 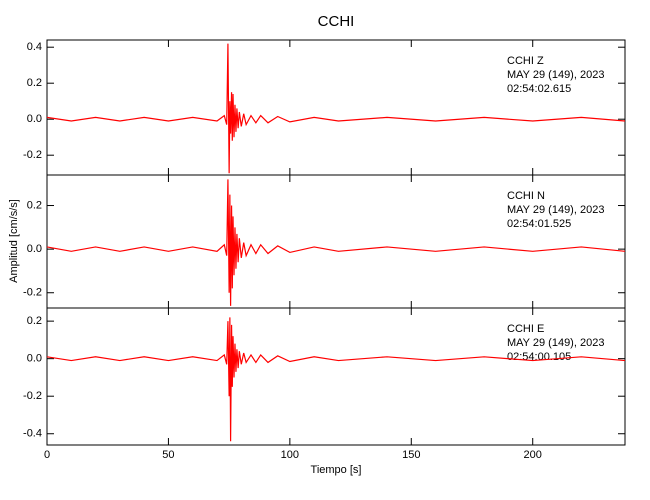 I want to click on annotation: CCHI N, so click(x=526, y=196).